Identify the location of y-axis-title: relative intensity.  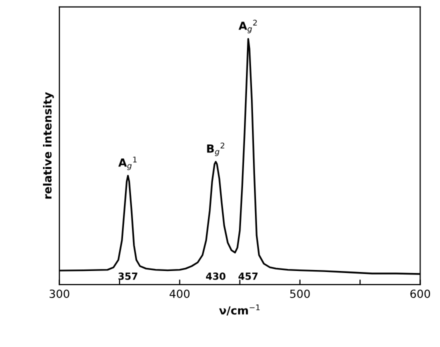
(48, 145).